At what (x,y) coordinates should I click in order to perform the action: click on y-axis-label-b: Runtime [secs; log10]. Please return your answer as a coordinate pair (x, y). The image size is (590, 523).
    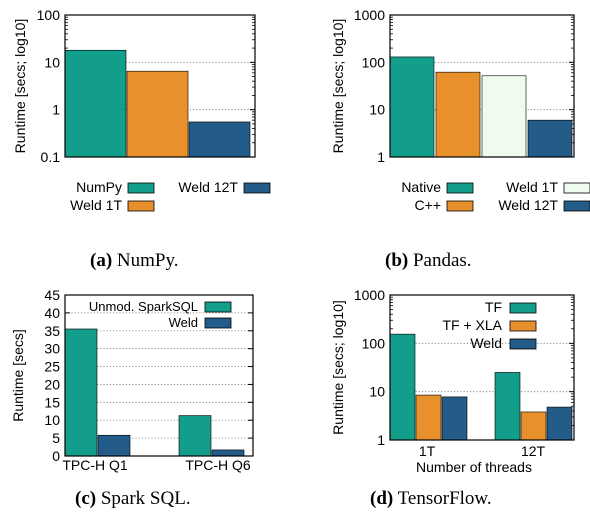
    Looking at the image, I should click on (338, 86).